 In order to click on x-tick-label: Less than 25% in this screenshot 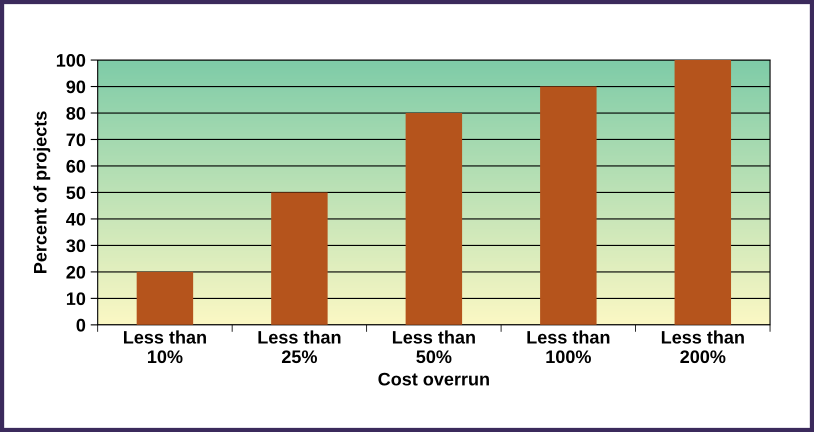, I will do `click(299, 347)`.